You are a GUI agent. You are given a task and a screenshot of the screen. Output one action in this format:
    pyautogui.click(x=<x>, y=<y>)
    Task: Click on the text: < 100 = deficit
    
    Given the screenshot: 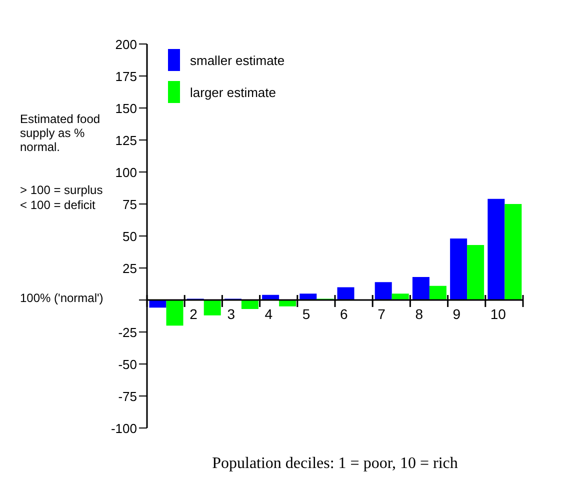 What is the action you would take?
    pyautogui.click(x=58, y=205)
    